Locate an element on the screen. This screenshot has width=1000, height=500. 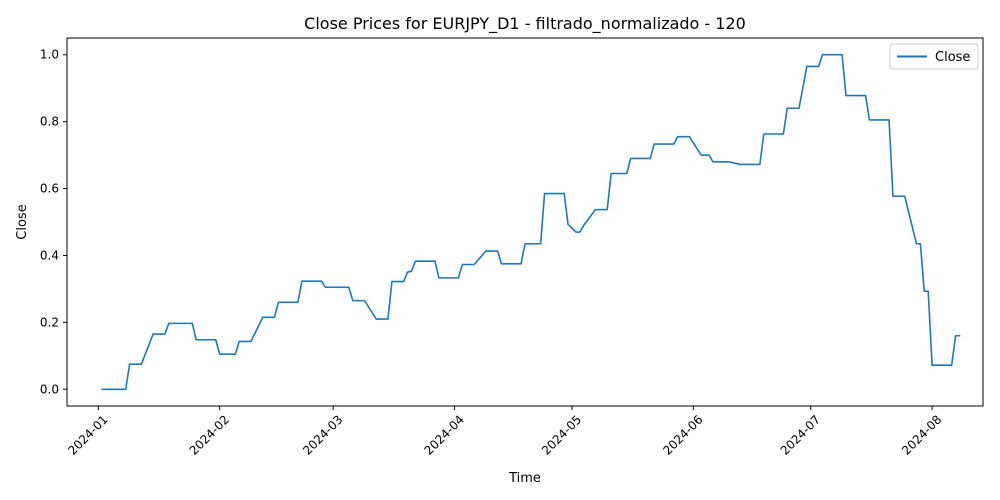
y-tick-label: 0.6 is located at coordinates (49, 189).